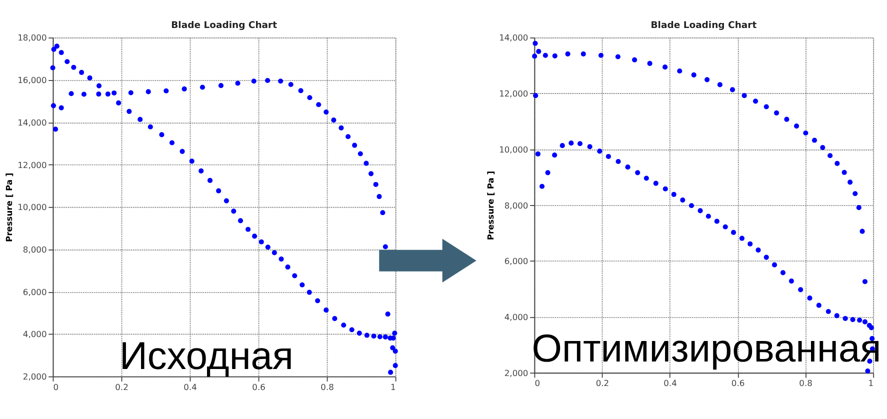 The image size is (887, 419). I want to click on y-tick-label: 18,000, so click(32, 37).